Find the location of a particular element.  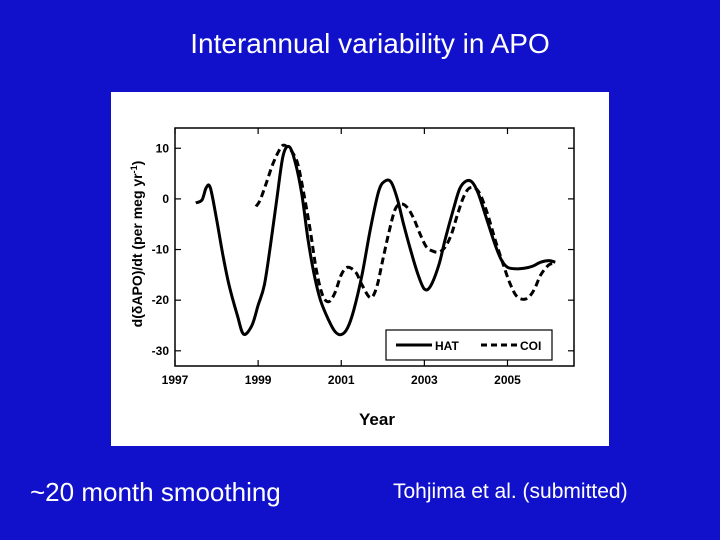

y-tick-label: -10 is located at coordinates (161, 250).